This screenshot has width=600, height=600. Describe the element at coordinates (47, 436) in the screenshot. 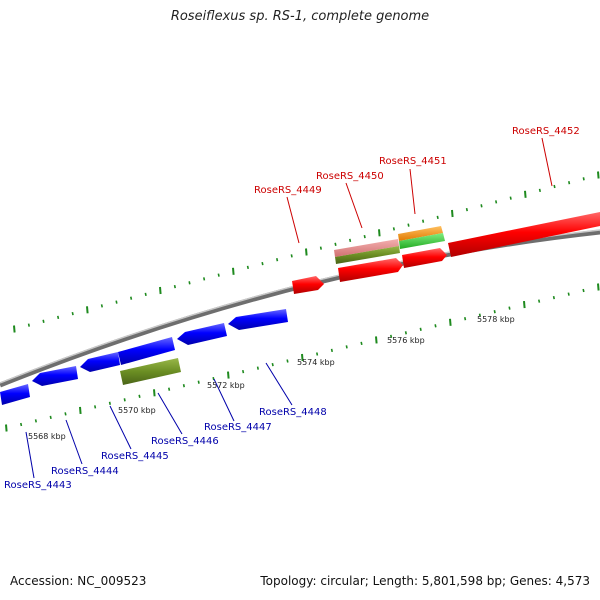

I see `scale-label-5568: 5568 kbp` at that location.